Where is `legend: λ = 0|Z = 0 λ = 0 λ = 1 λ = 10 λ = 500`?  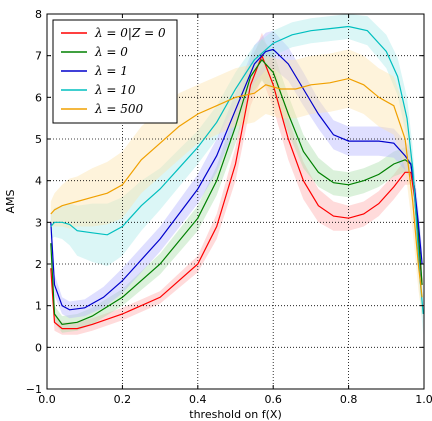
legend: λ = 0|Z = 0 λ = 0 λ = 1 λ = 10 λ = 500 is located at coordinates (115, 71).